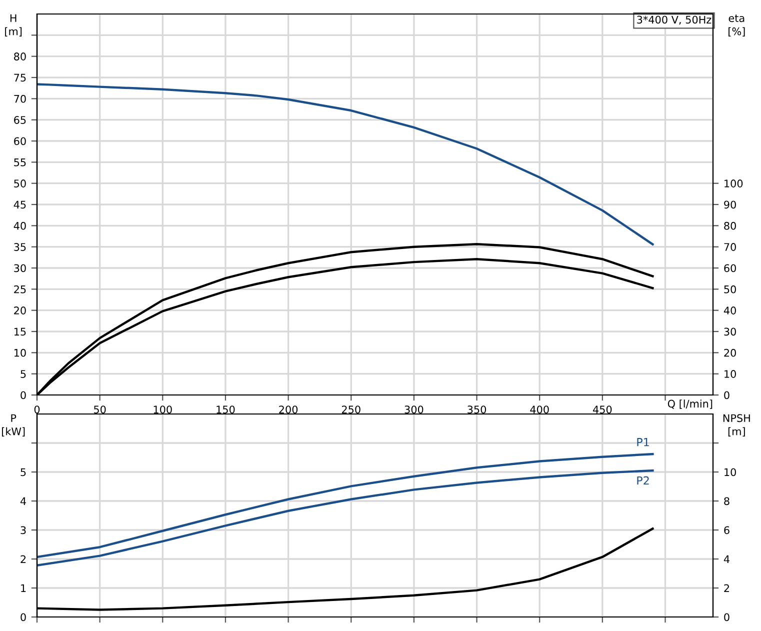  Describe the element at coordinates (37, 410) in the screenshot. I see `x-tick-label: 0` at that location.